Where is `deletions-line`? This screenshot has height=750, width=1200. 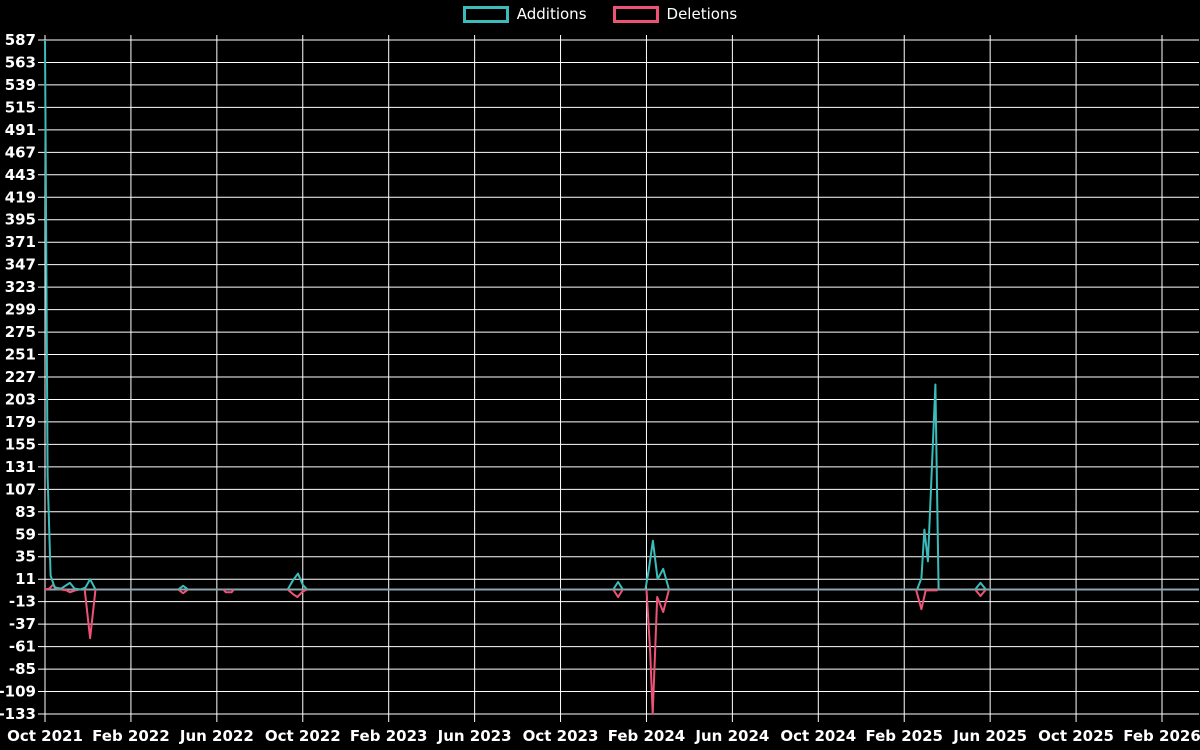 deletions-line is located at coordinates (515, 649).